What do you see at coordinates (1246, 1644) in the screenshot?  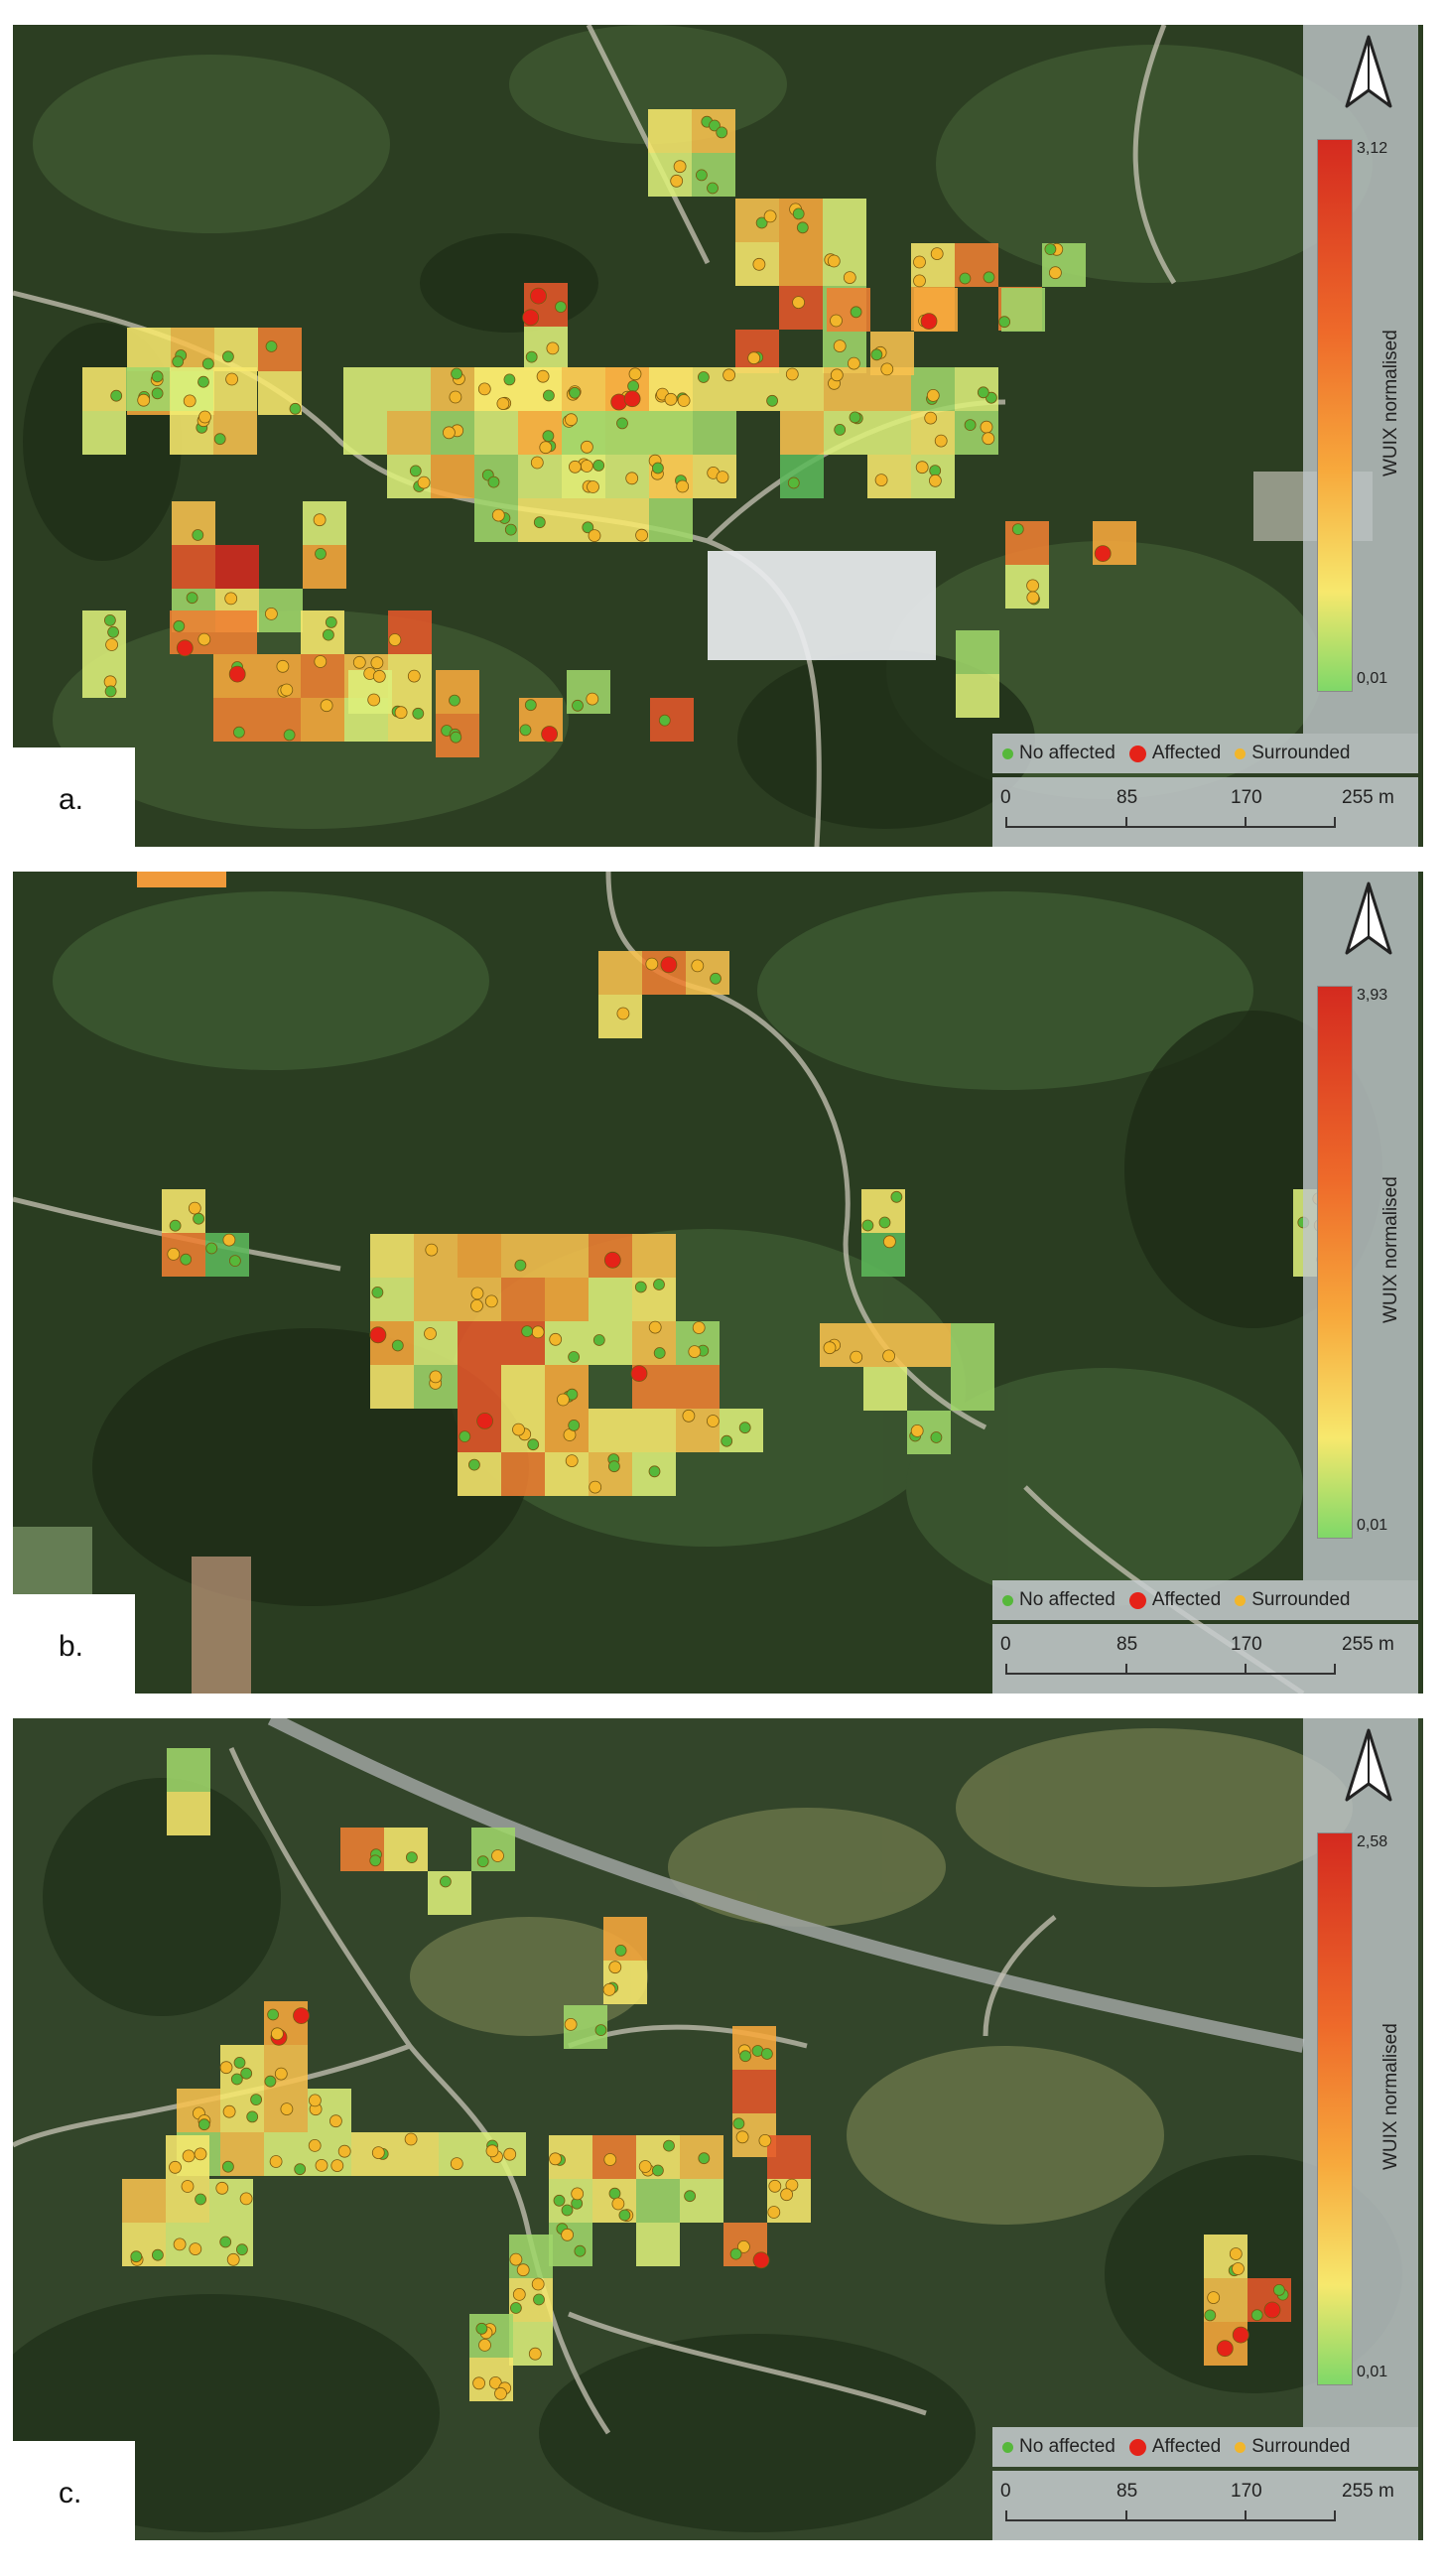 I see `scale-tick: 170` at bounding box center [1246, 1644].